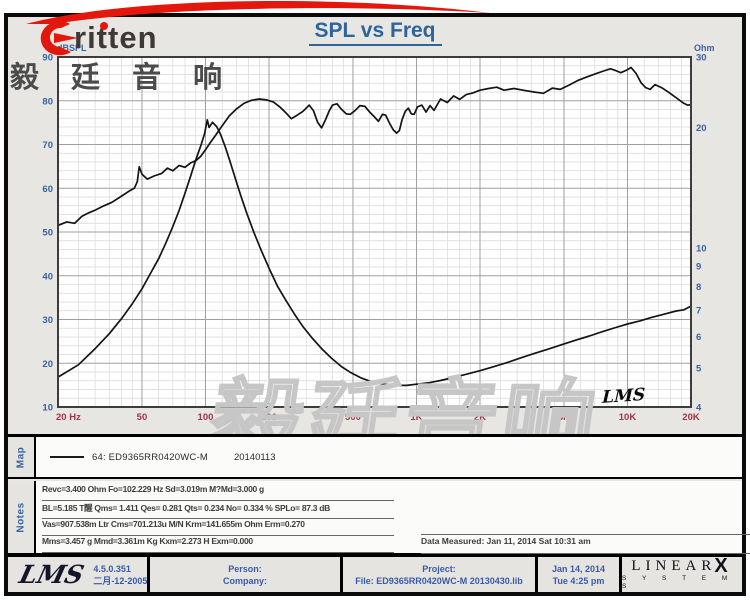  I want to click on lms-version-date: 二月-12-2005, so click(120, 580).